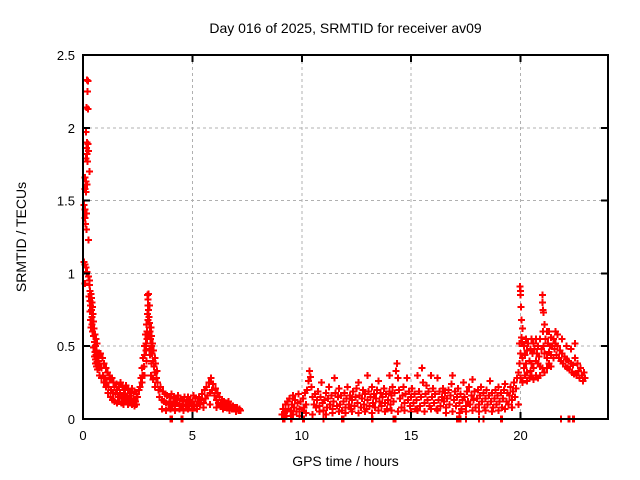 This screenshot has width=640, height=480. What do you see at coordinates (71, 419) in the screenshot?
I see `y-tick-label: 0` at bounding box center [71, 419].